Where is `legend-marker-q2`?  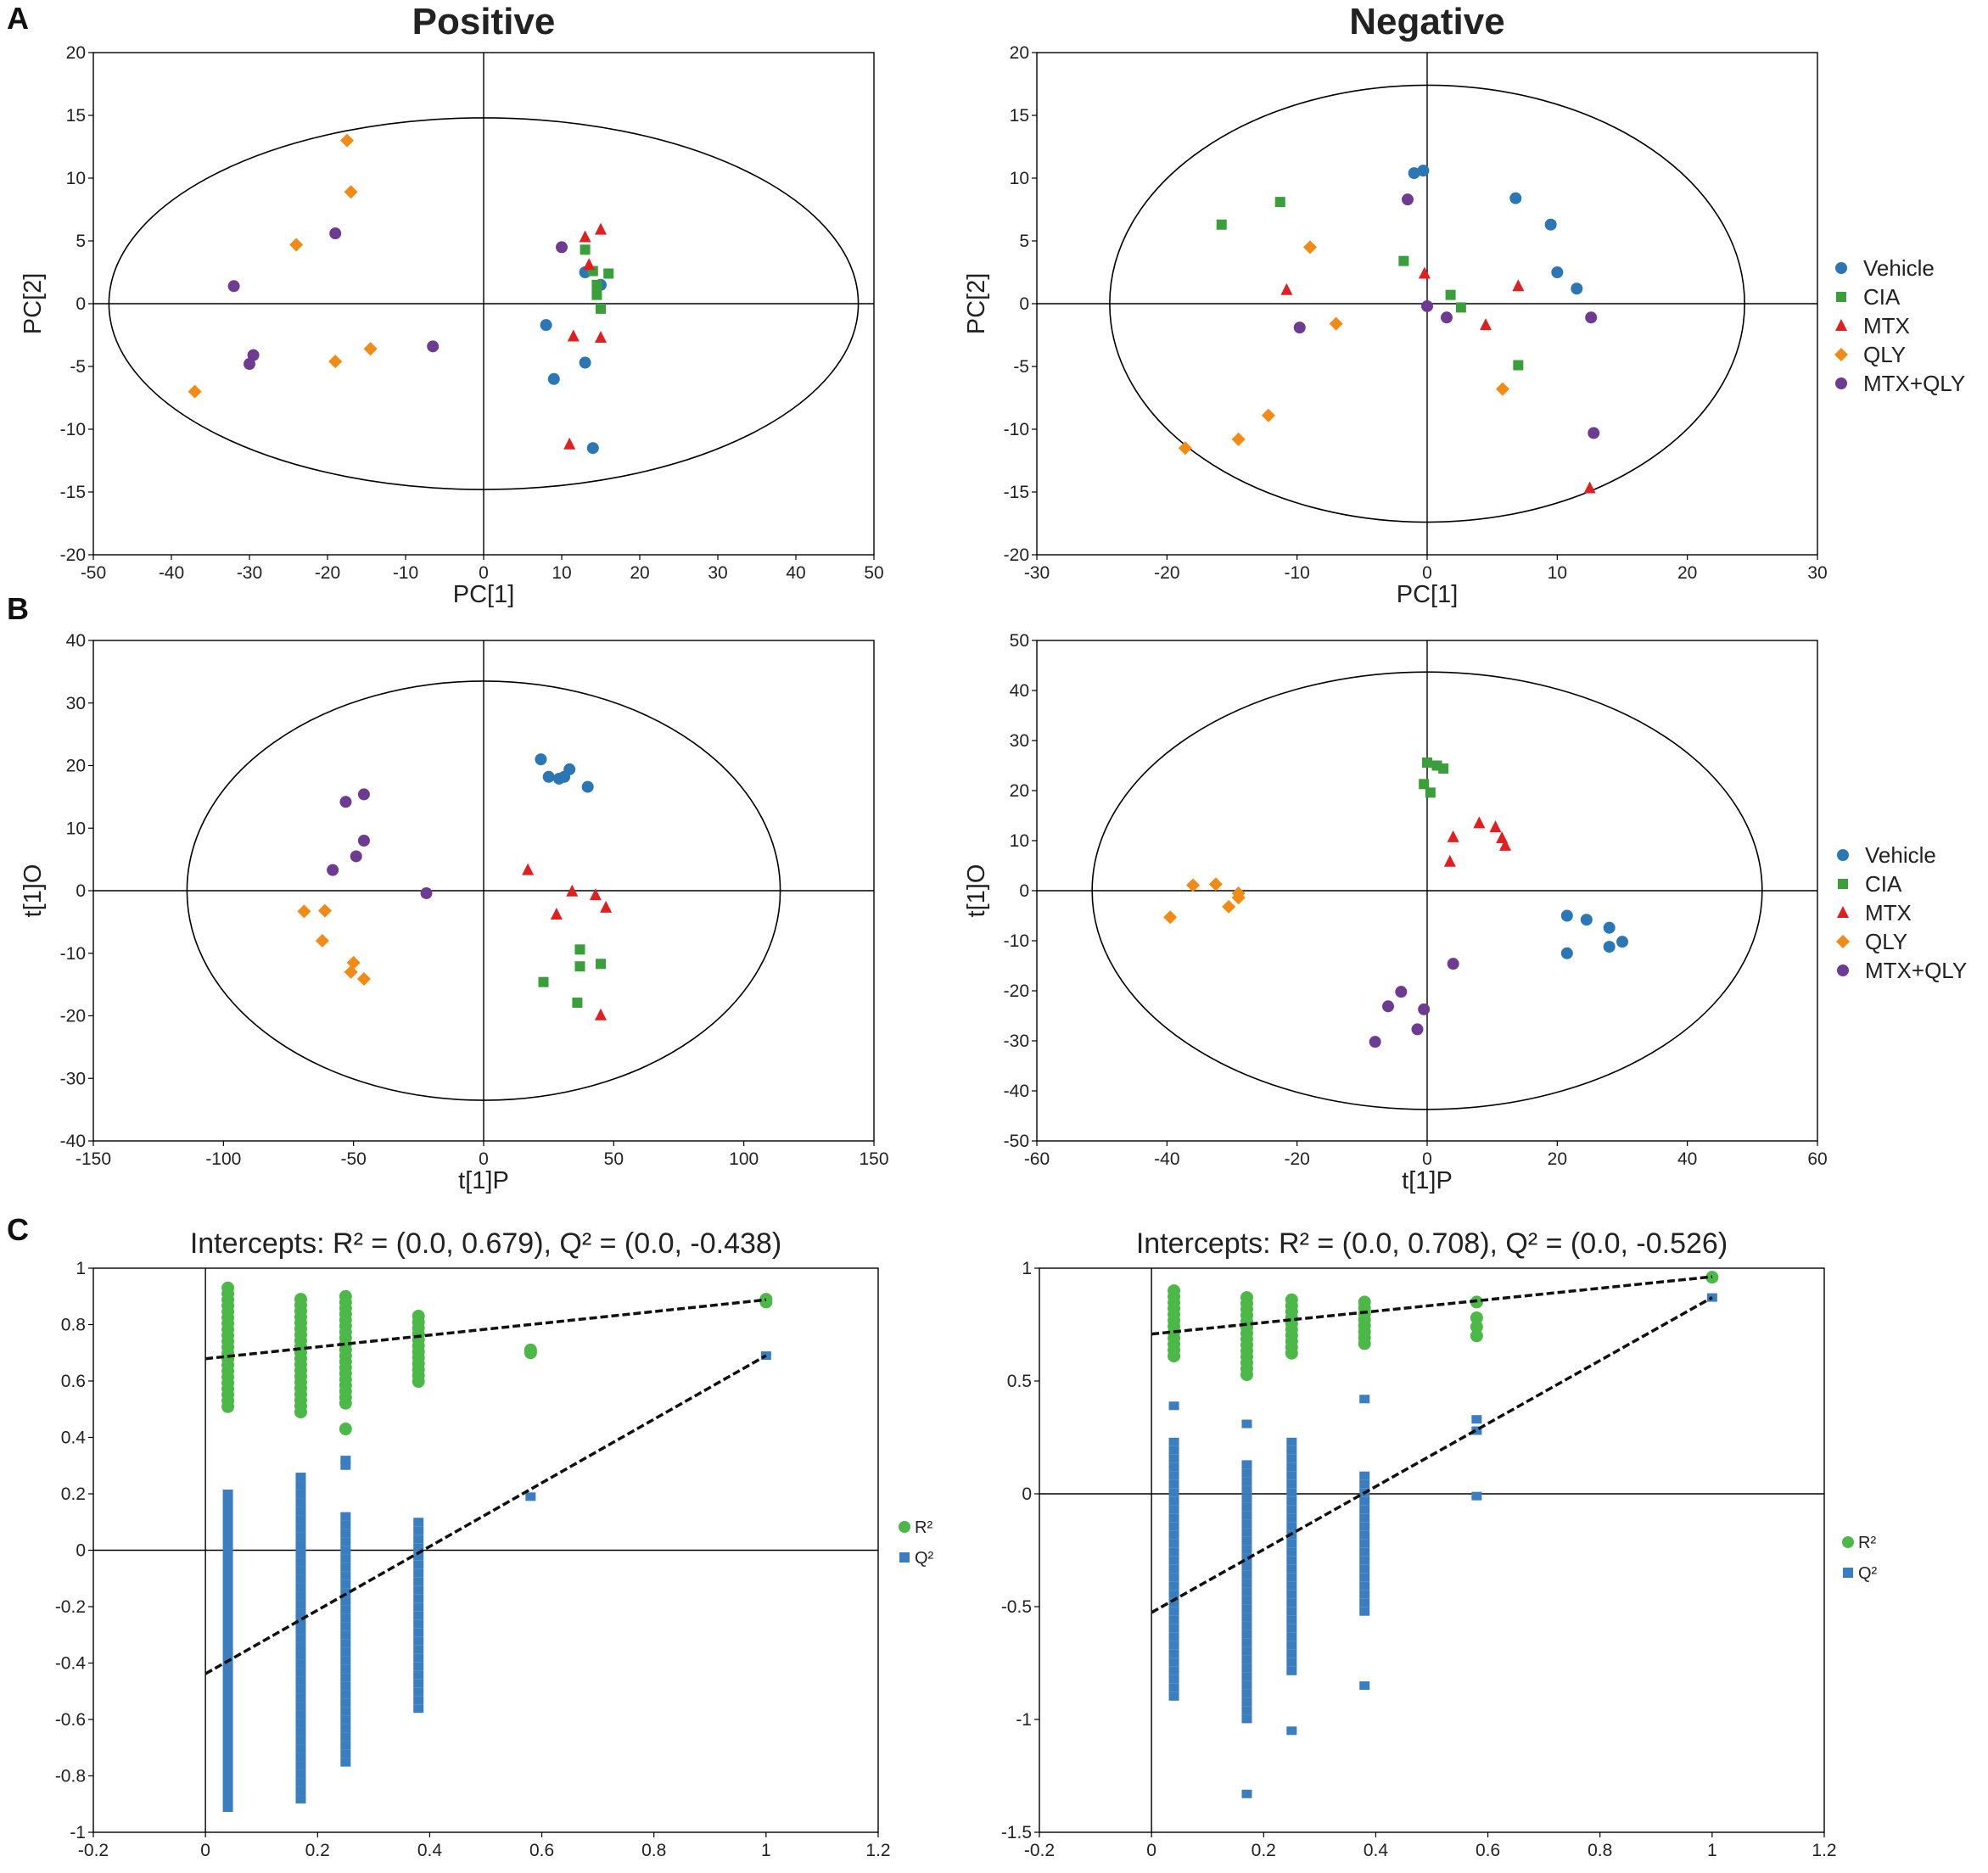 legend-marker-q2 is located at coordinates (1848, 1573).